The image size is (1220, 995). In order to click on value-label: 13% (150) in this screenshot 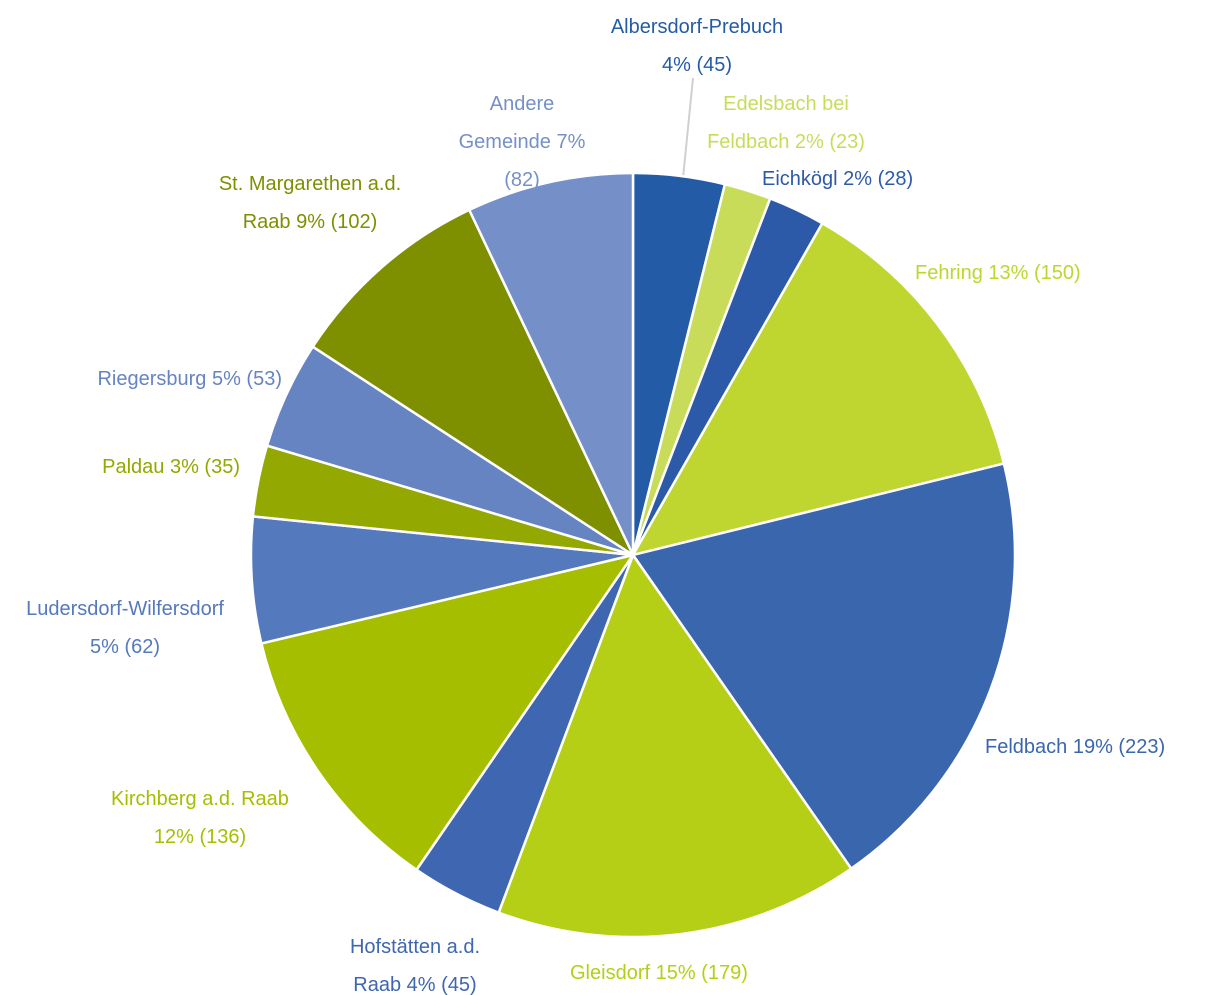, I will do `click(1034, 273)`.